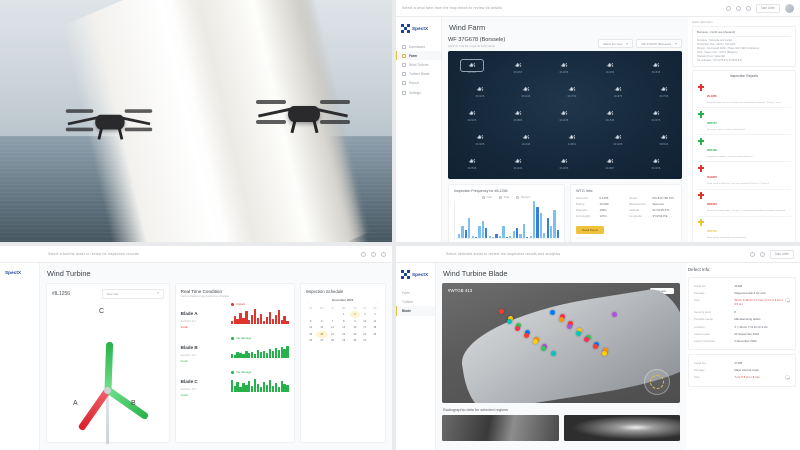  Describe the element at coordinates (418, 83) in the screenshot. I see `sidebar-item-report: Report` at that location.